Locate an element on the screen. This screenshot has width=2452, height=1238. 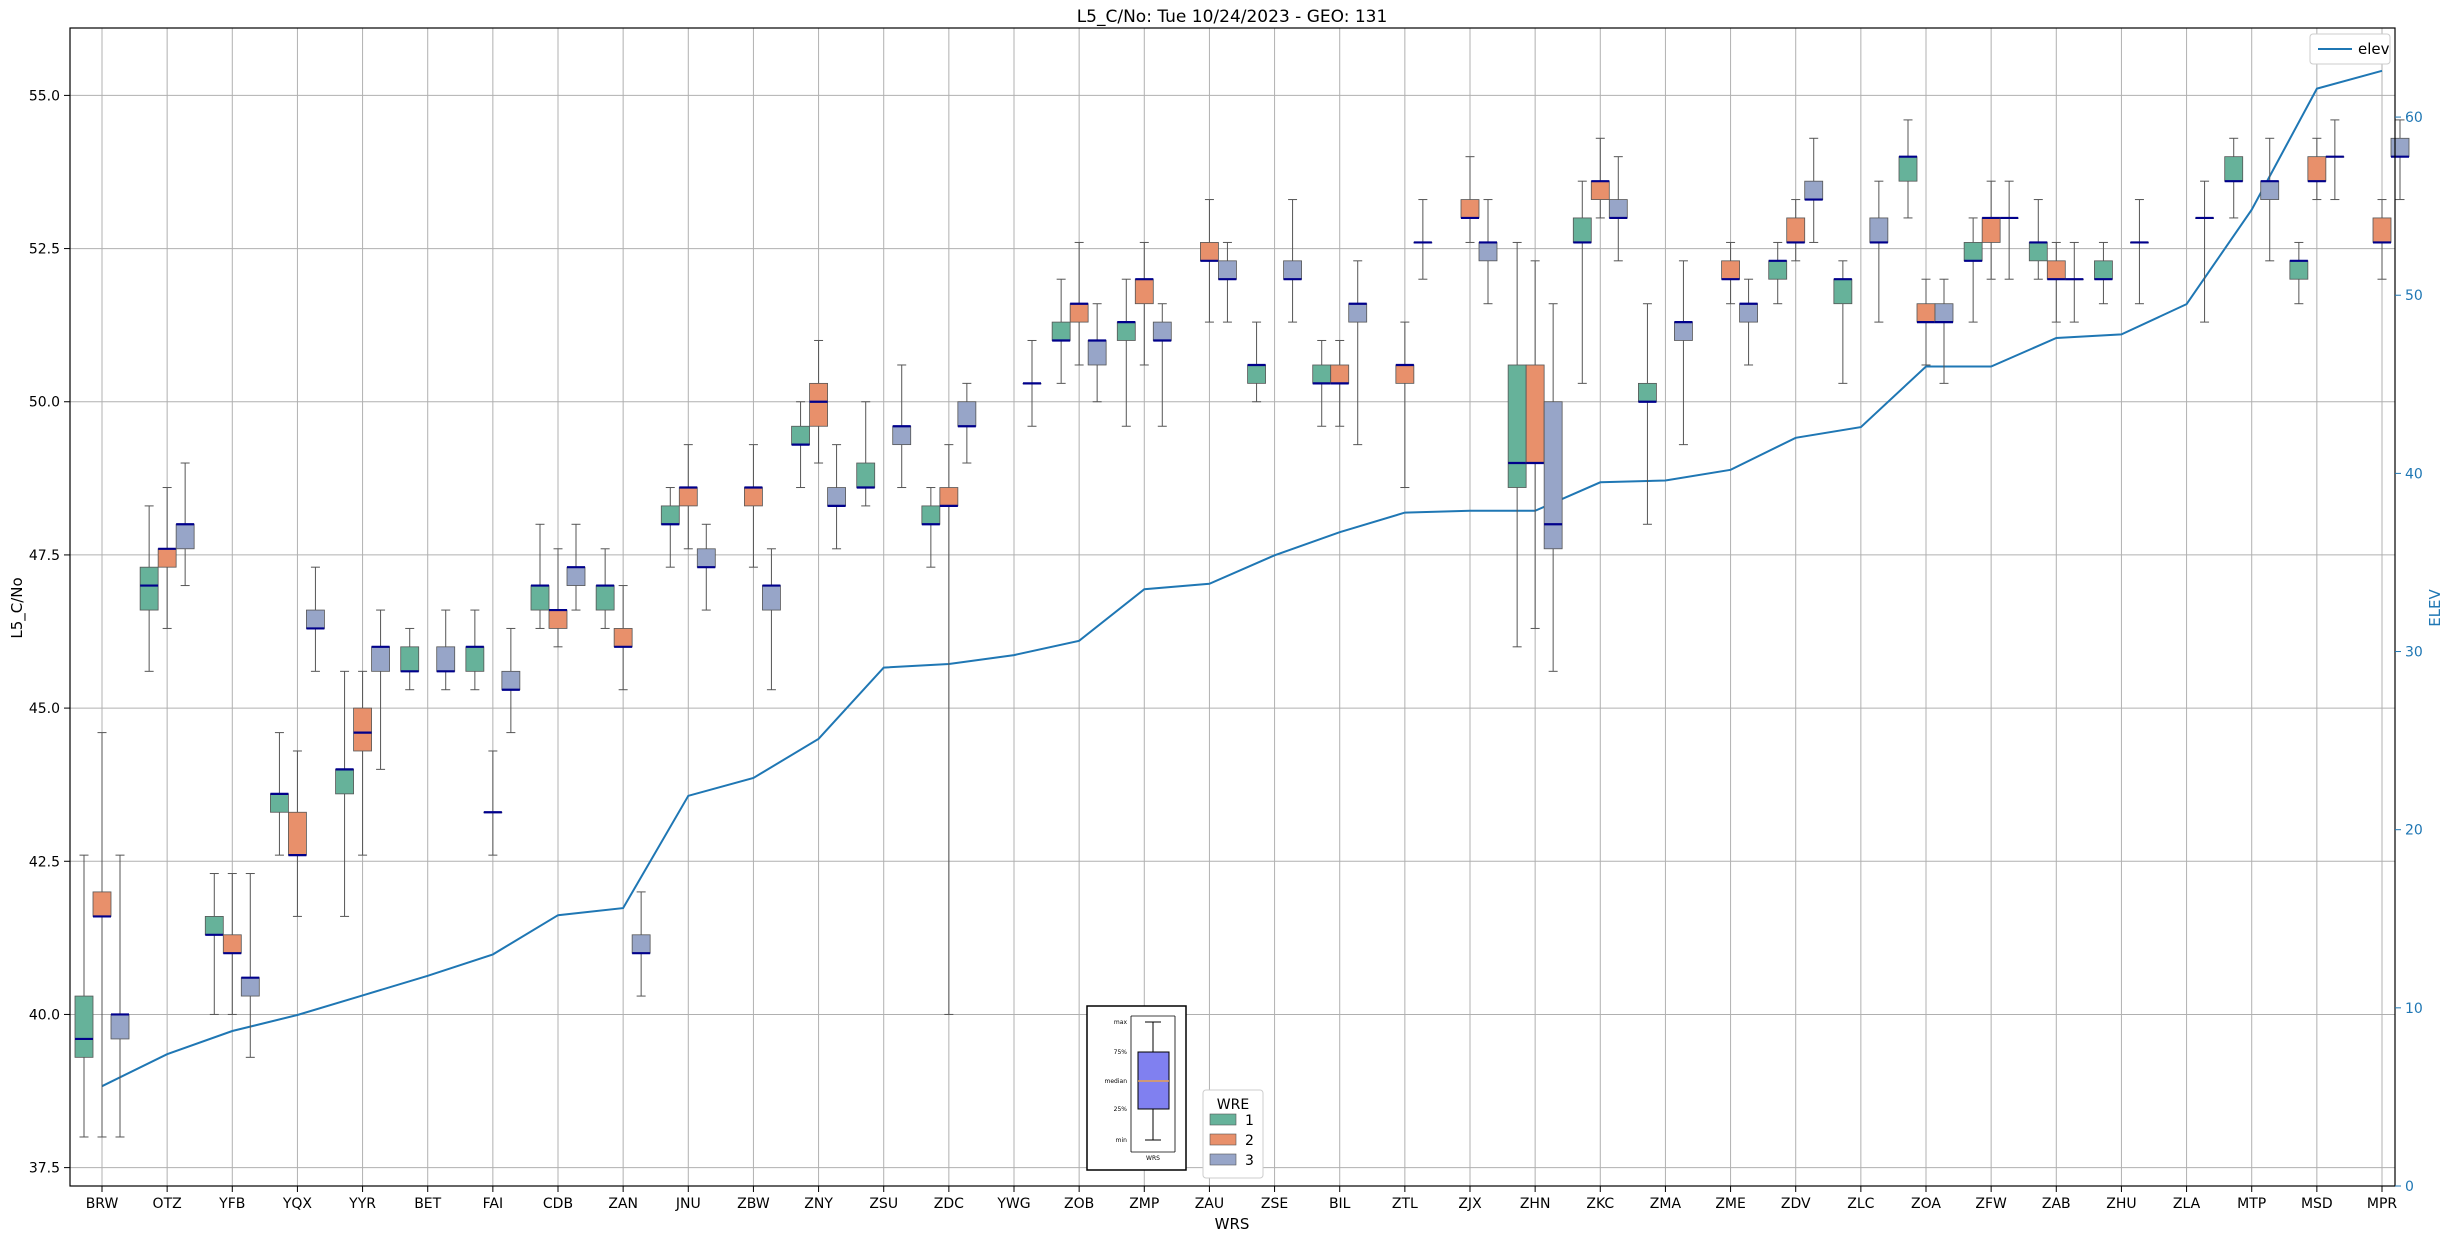
x-tick-label: ZBW is located at coordinates (753, 1204).